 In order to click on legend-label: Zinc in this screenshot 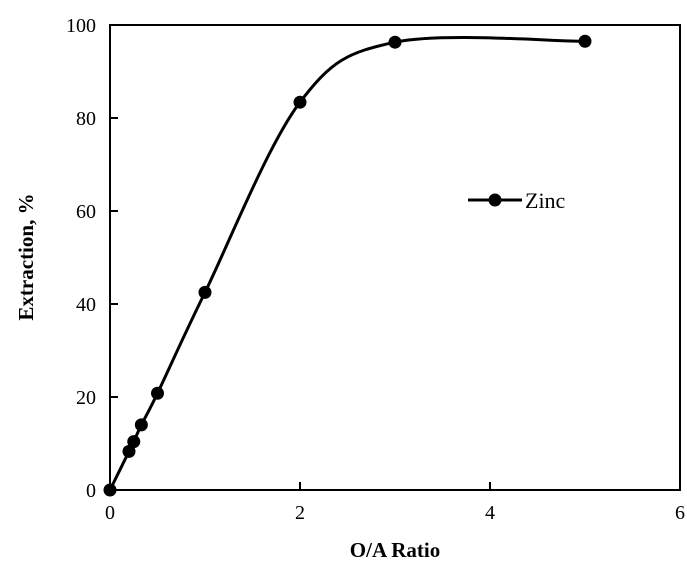, I will do `click(545, 200)`.